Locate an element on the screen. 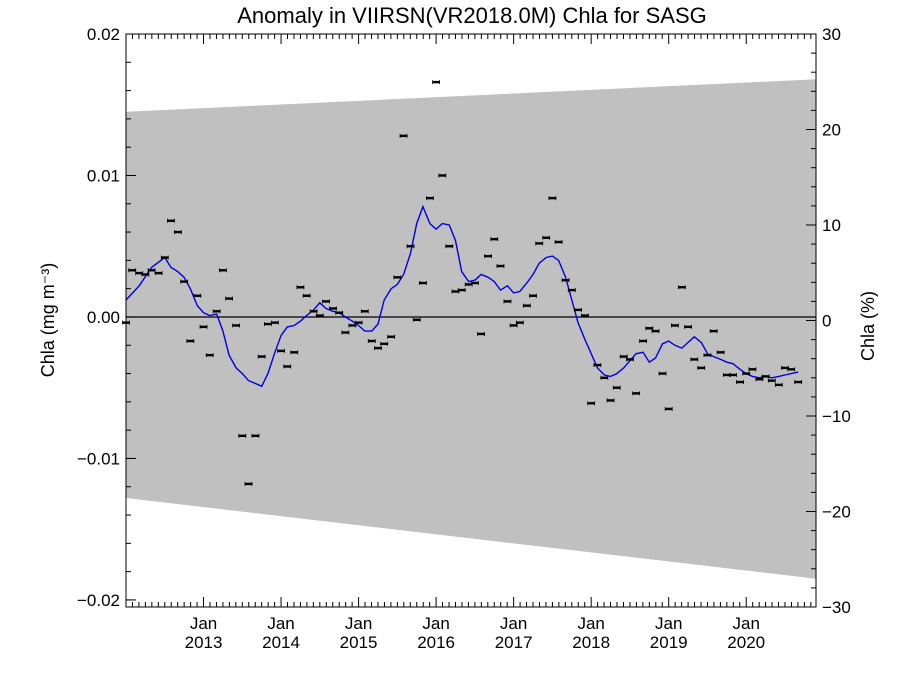 The width and height of the screenshot is (900, 675). x-tick-label-year: 2016 is located at coordinates (436, 642).